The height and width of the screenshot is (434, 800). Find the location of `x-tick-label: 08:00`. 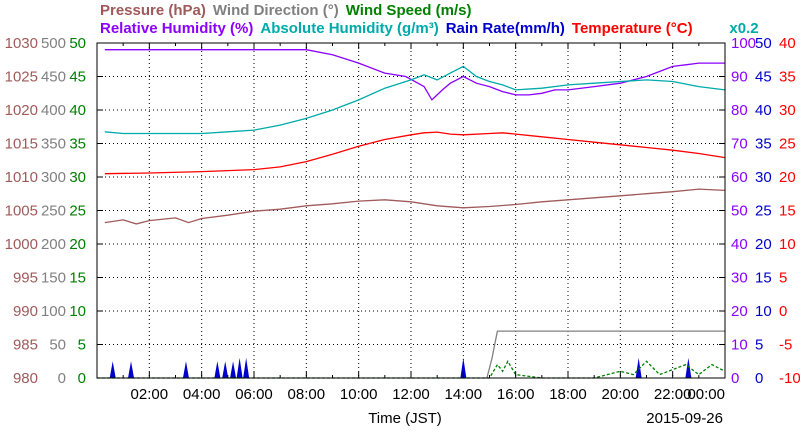

x-tick-label: 08:00 is located at coordinates (307, 394).